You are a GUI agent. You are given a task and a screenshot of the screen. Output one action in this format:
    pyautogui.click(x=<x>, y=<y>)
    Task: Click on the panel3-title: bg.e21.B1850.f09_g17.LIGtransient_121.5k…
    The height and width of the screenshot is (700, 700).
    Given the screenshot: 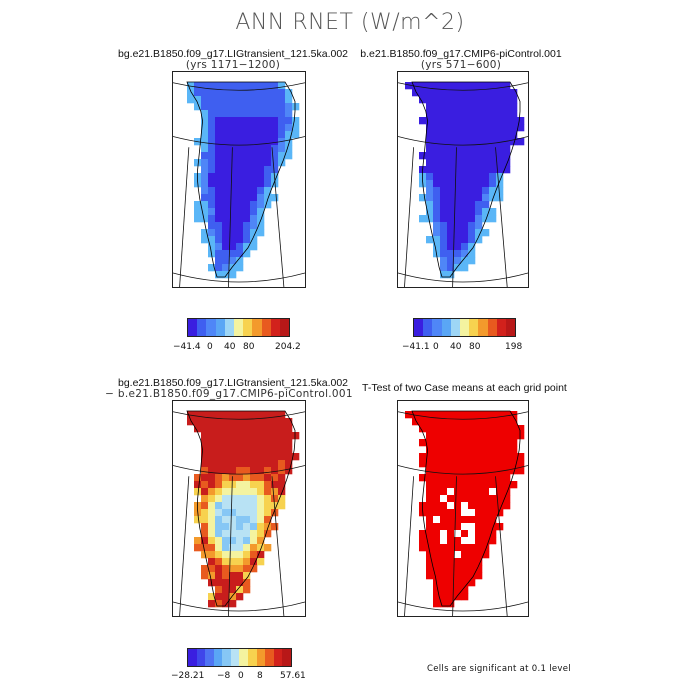 What is the action you would take?
    pyautogui.click(x=233, y=383)
    